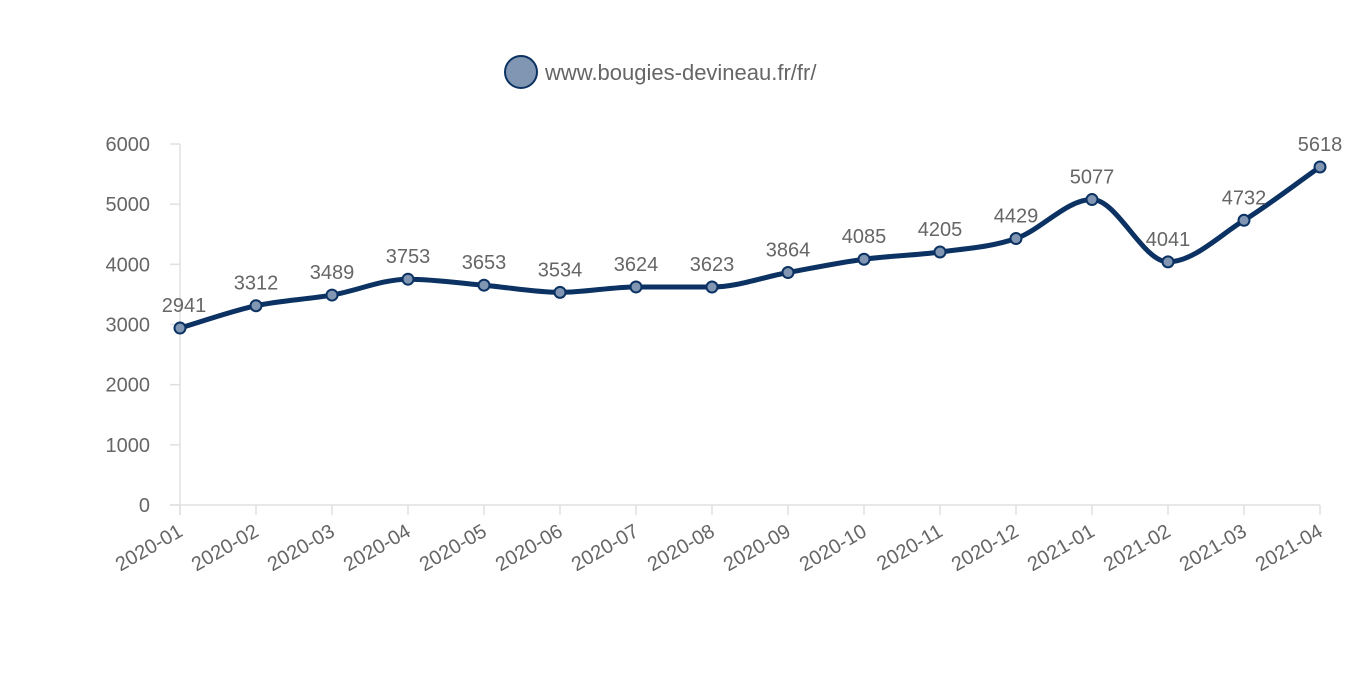  Describe the element at coordinates (1289, 548) in the screenshot. I see `x-tick-label: 2021-04` at that location.